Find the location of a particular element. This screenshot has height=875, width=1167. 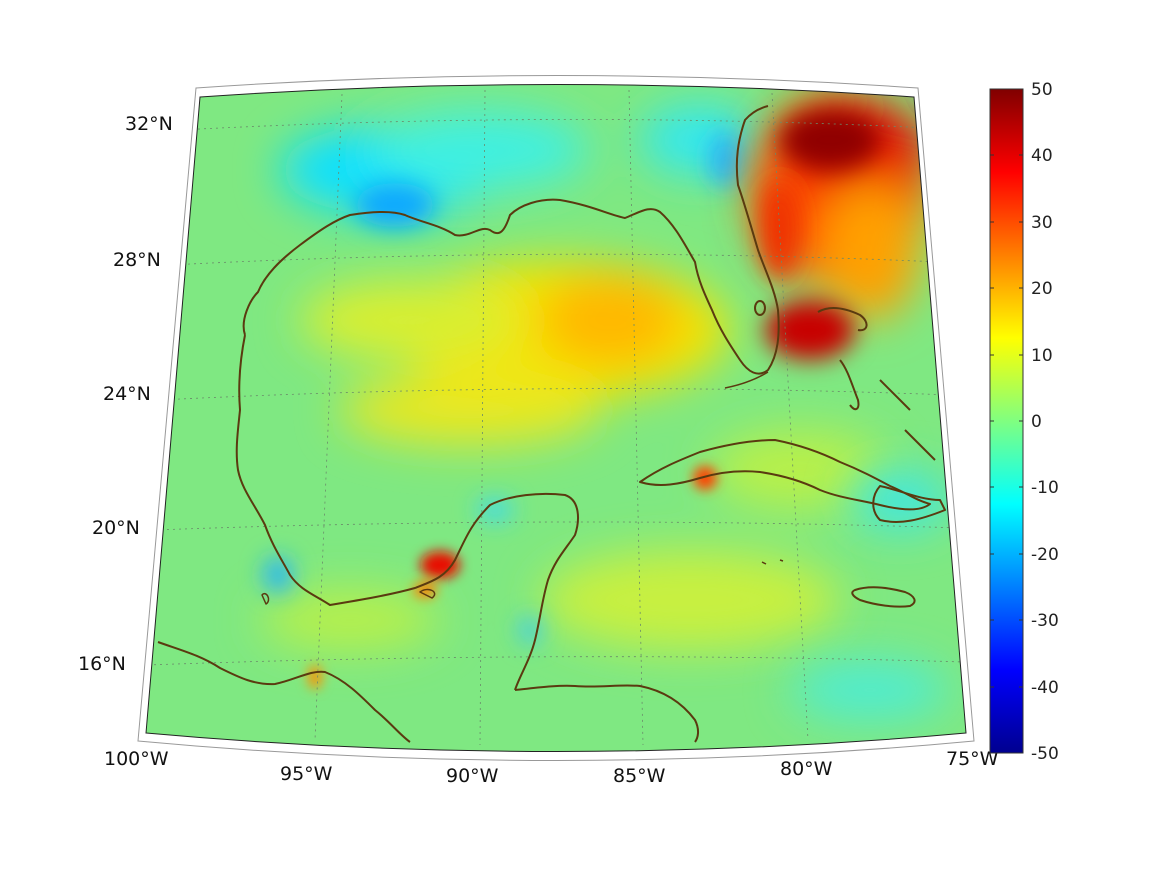

colorbar-tick-minus50: -50 is located at coordinates (1045, 754).